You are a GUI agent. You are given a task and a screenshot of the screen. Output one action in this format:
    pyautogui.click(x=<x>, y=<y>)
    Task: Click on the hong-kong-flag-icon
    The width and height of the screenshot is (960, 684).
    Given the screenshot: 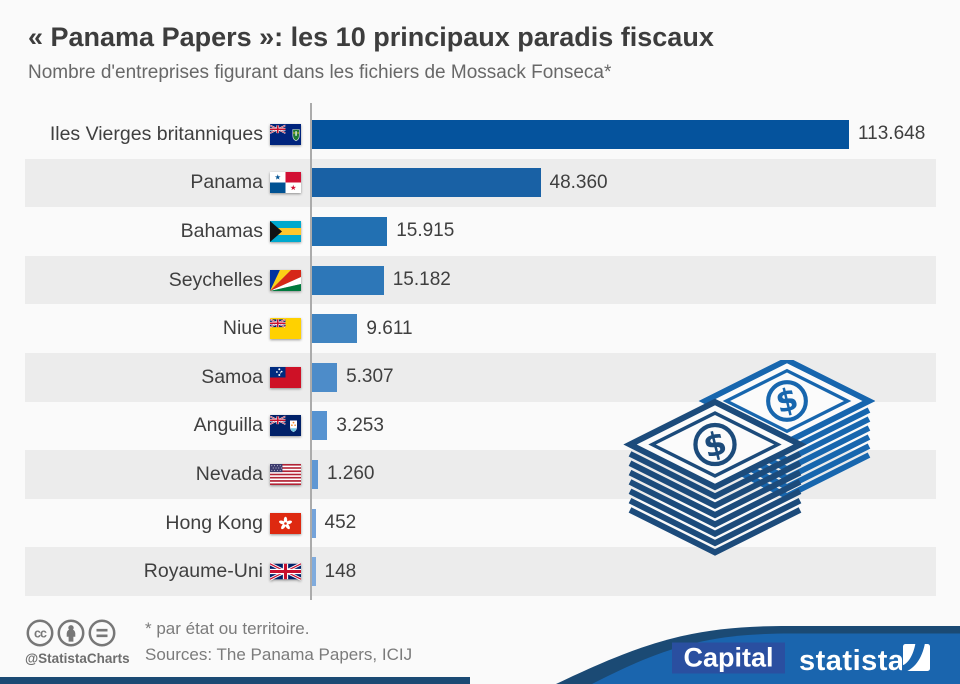 What is the action you would take?
    pyautogui.click(x=285, y=523)
    